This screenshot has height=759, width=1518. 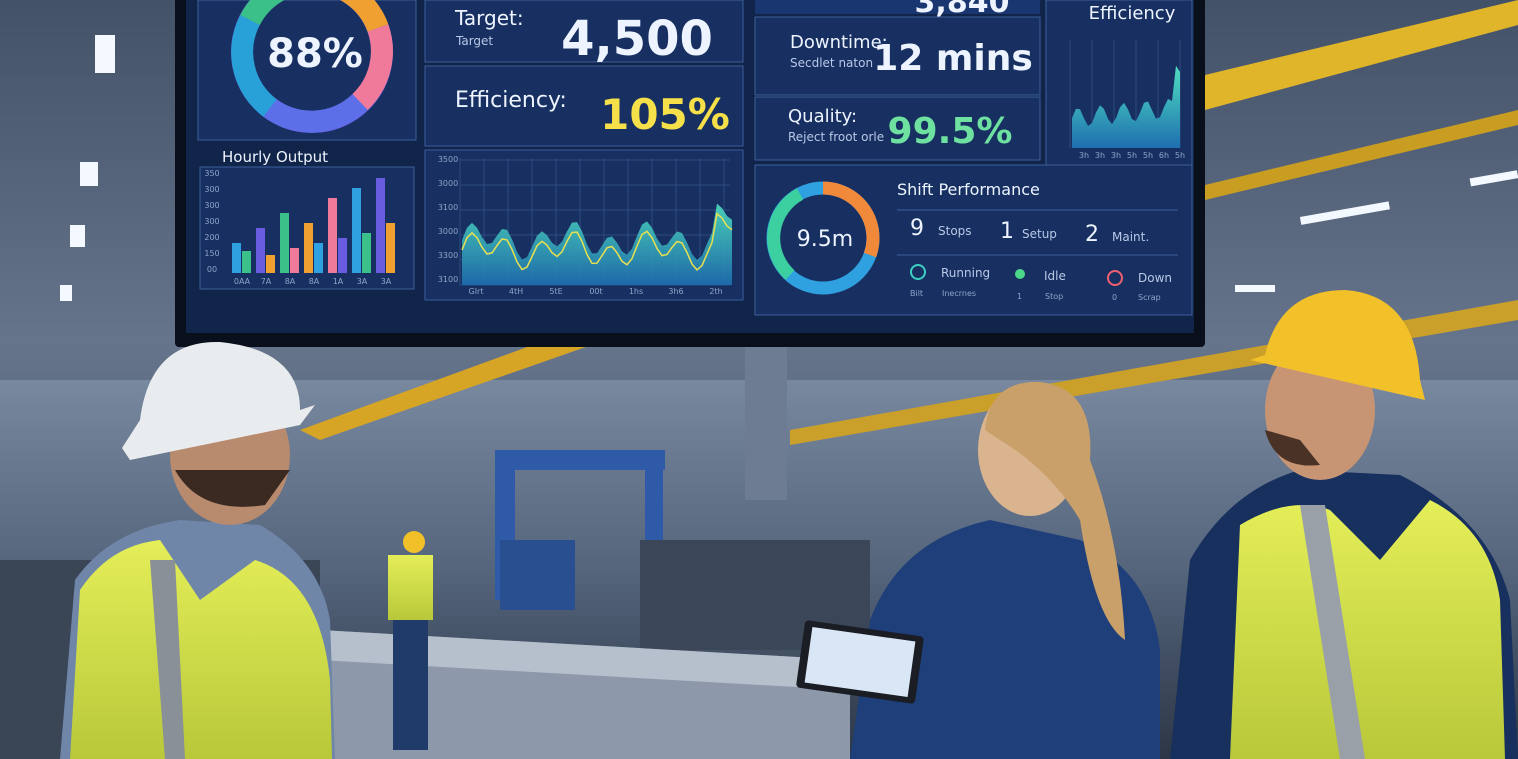 I want to click on count-label: Setup, so click(x=1039, y=234).